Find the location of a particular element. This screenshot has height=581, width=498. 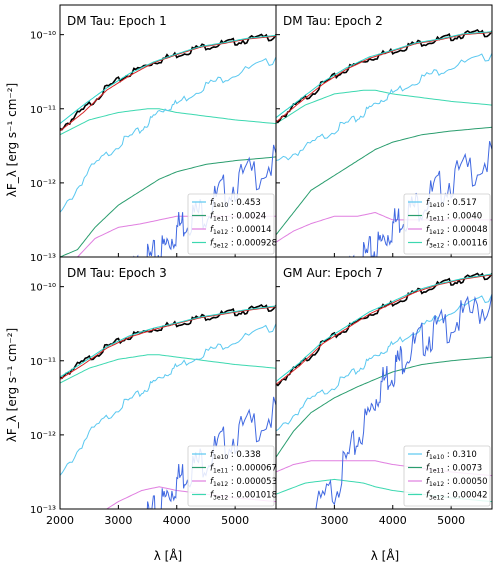

legend-entry: f1e12 : 0.000053 is located at coordinates (243, 482).